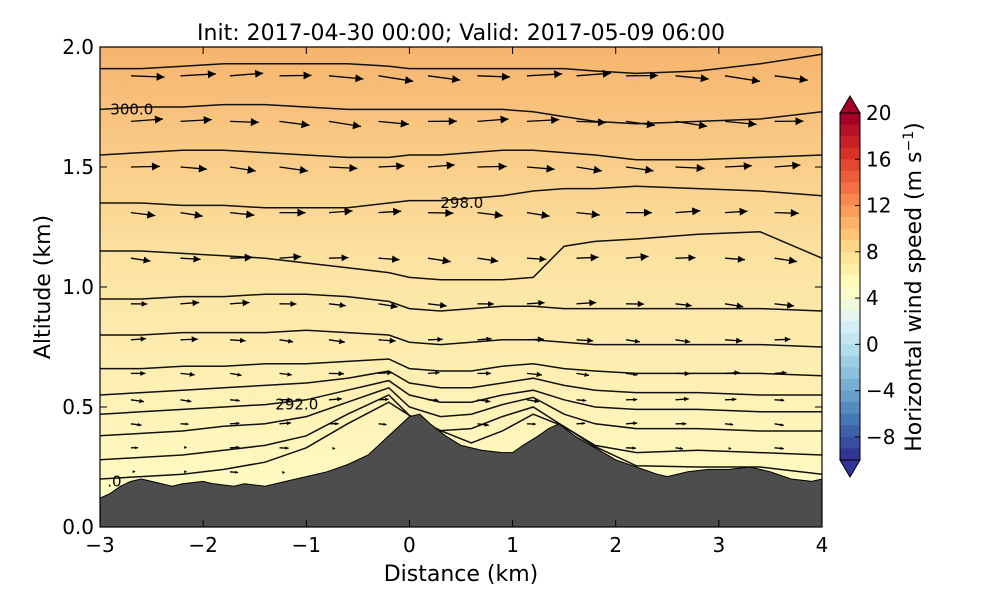 The image size is (1000, 600). I want to click on x-axis-label: Distance (km), so click(461, 574).